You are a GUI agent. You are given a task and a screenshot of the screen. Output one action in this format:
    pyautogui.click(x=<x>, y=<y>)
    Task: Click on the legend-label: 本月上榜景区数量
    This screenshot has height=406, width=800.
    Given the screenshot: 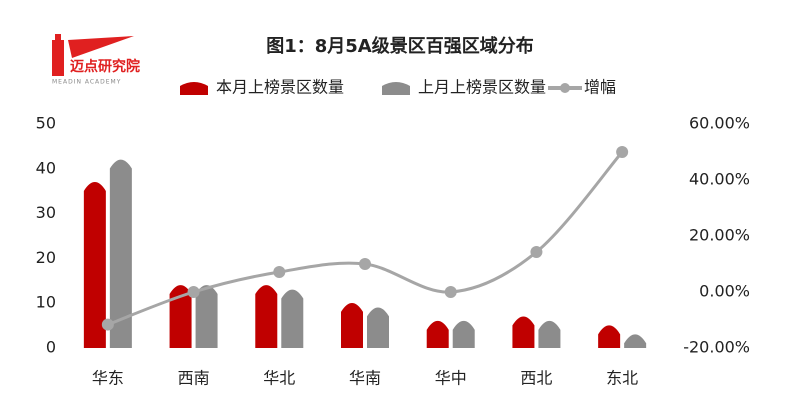 What is the action you would take?
    pyautogui.click(x=280, y=87)
    